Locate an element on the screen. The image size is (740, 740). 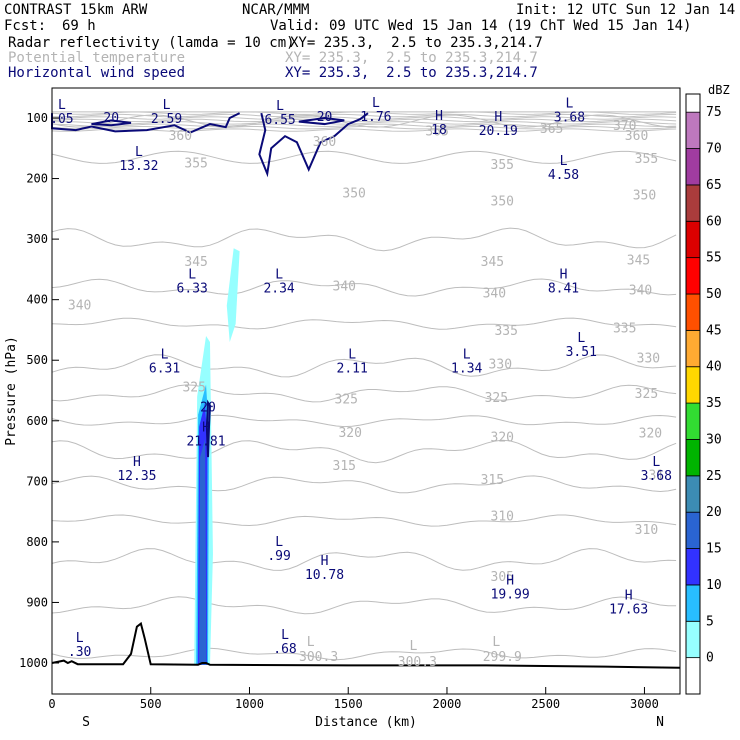
field-name-reflectivity: Radar reflectivity (lamda = 10 cm) is located at coordinates (151, 43).